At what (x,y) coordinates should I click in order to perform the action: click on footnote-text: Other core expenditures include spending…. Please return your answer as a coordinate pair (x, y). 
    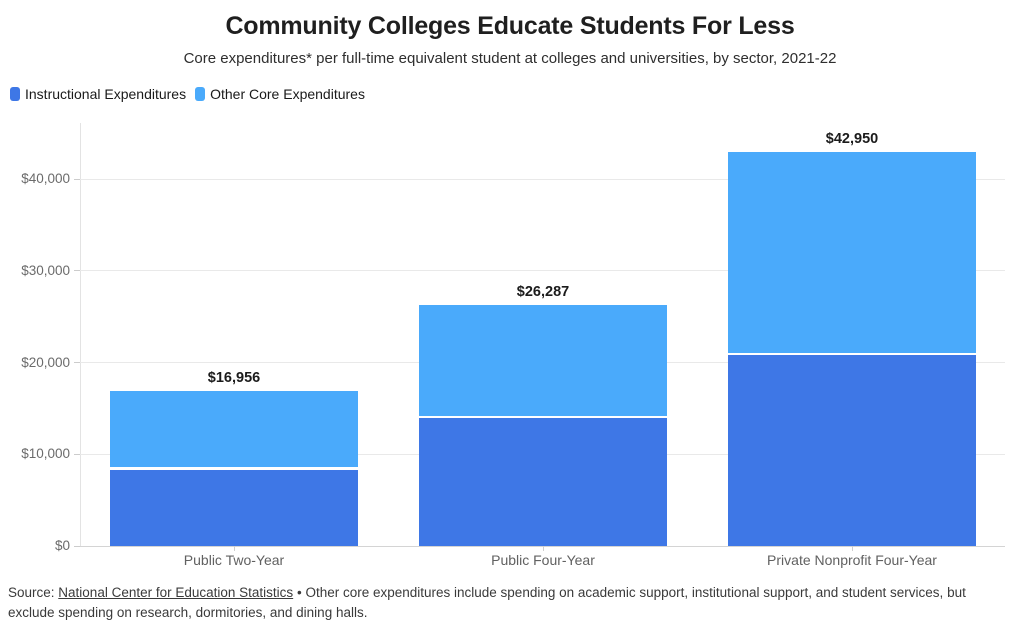
    Looking at the image, I should click on (487, 602).